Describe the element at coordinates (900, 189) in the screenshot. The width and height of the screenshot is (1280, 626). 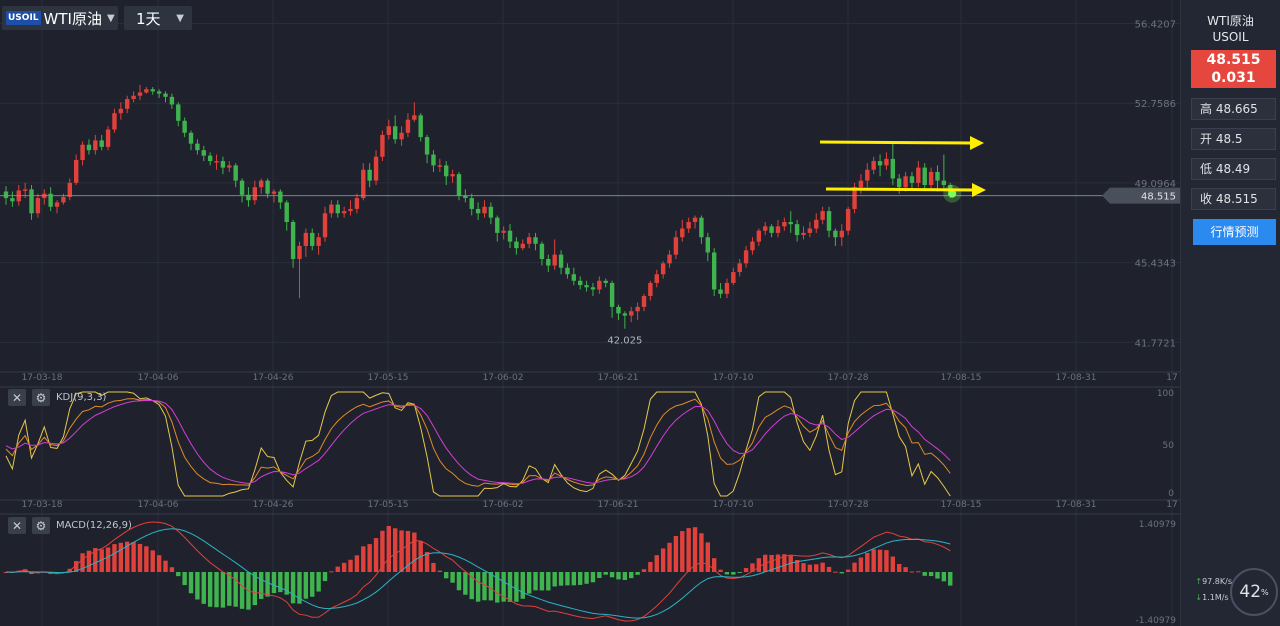
I see `arrow-annotation` at that location.